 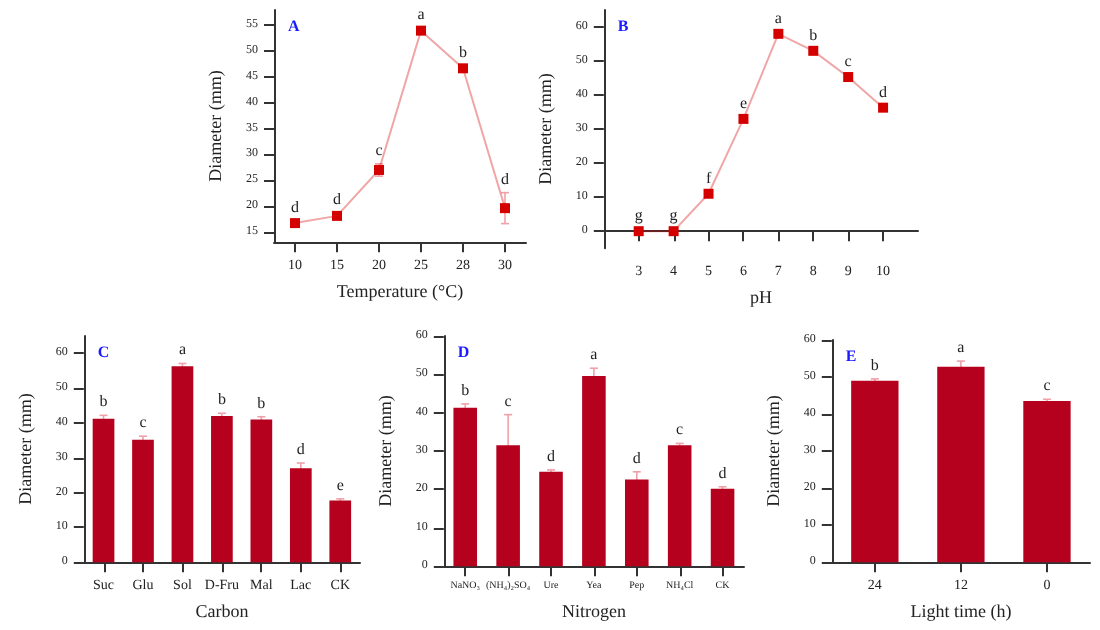 What do you see at coordinates (961, 611) in the screenshot?
I see `x-axis-title: Light time (h)` at bounding box center [961, 611].